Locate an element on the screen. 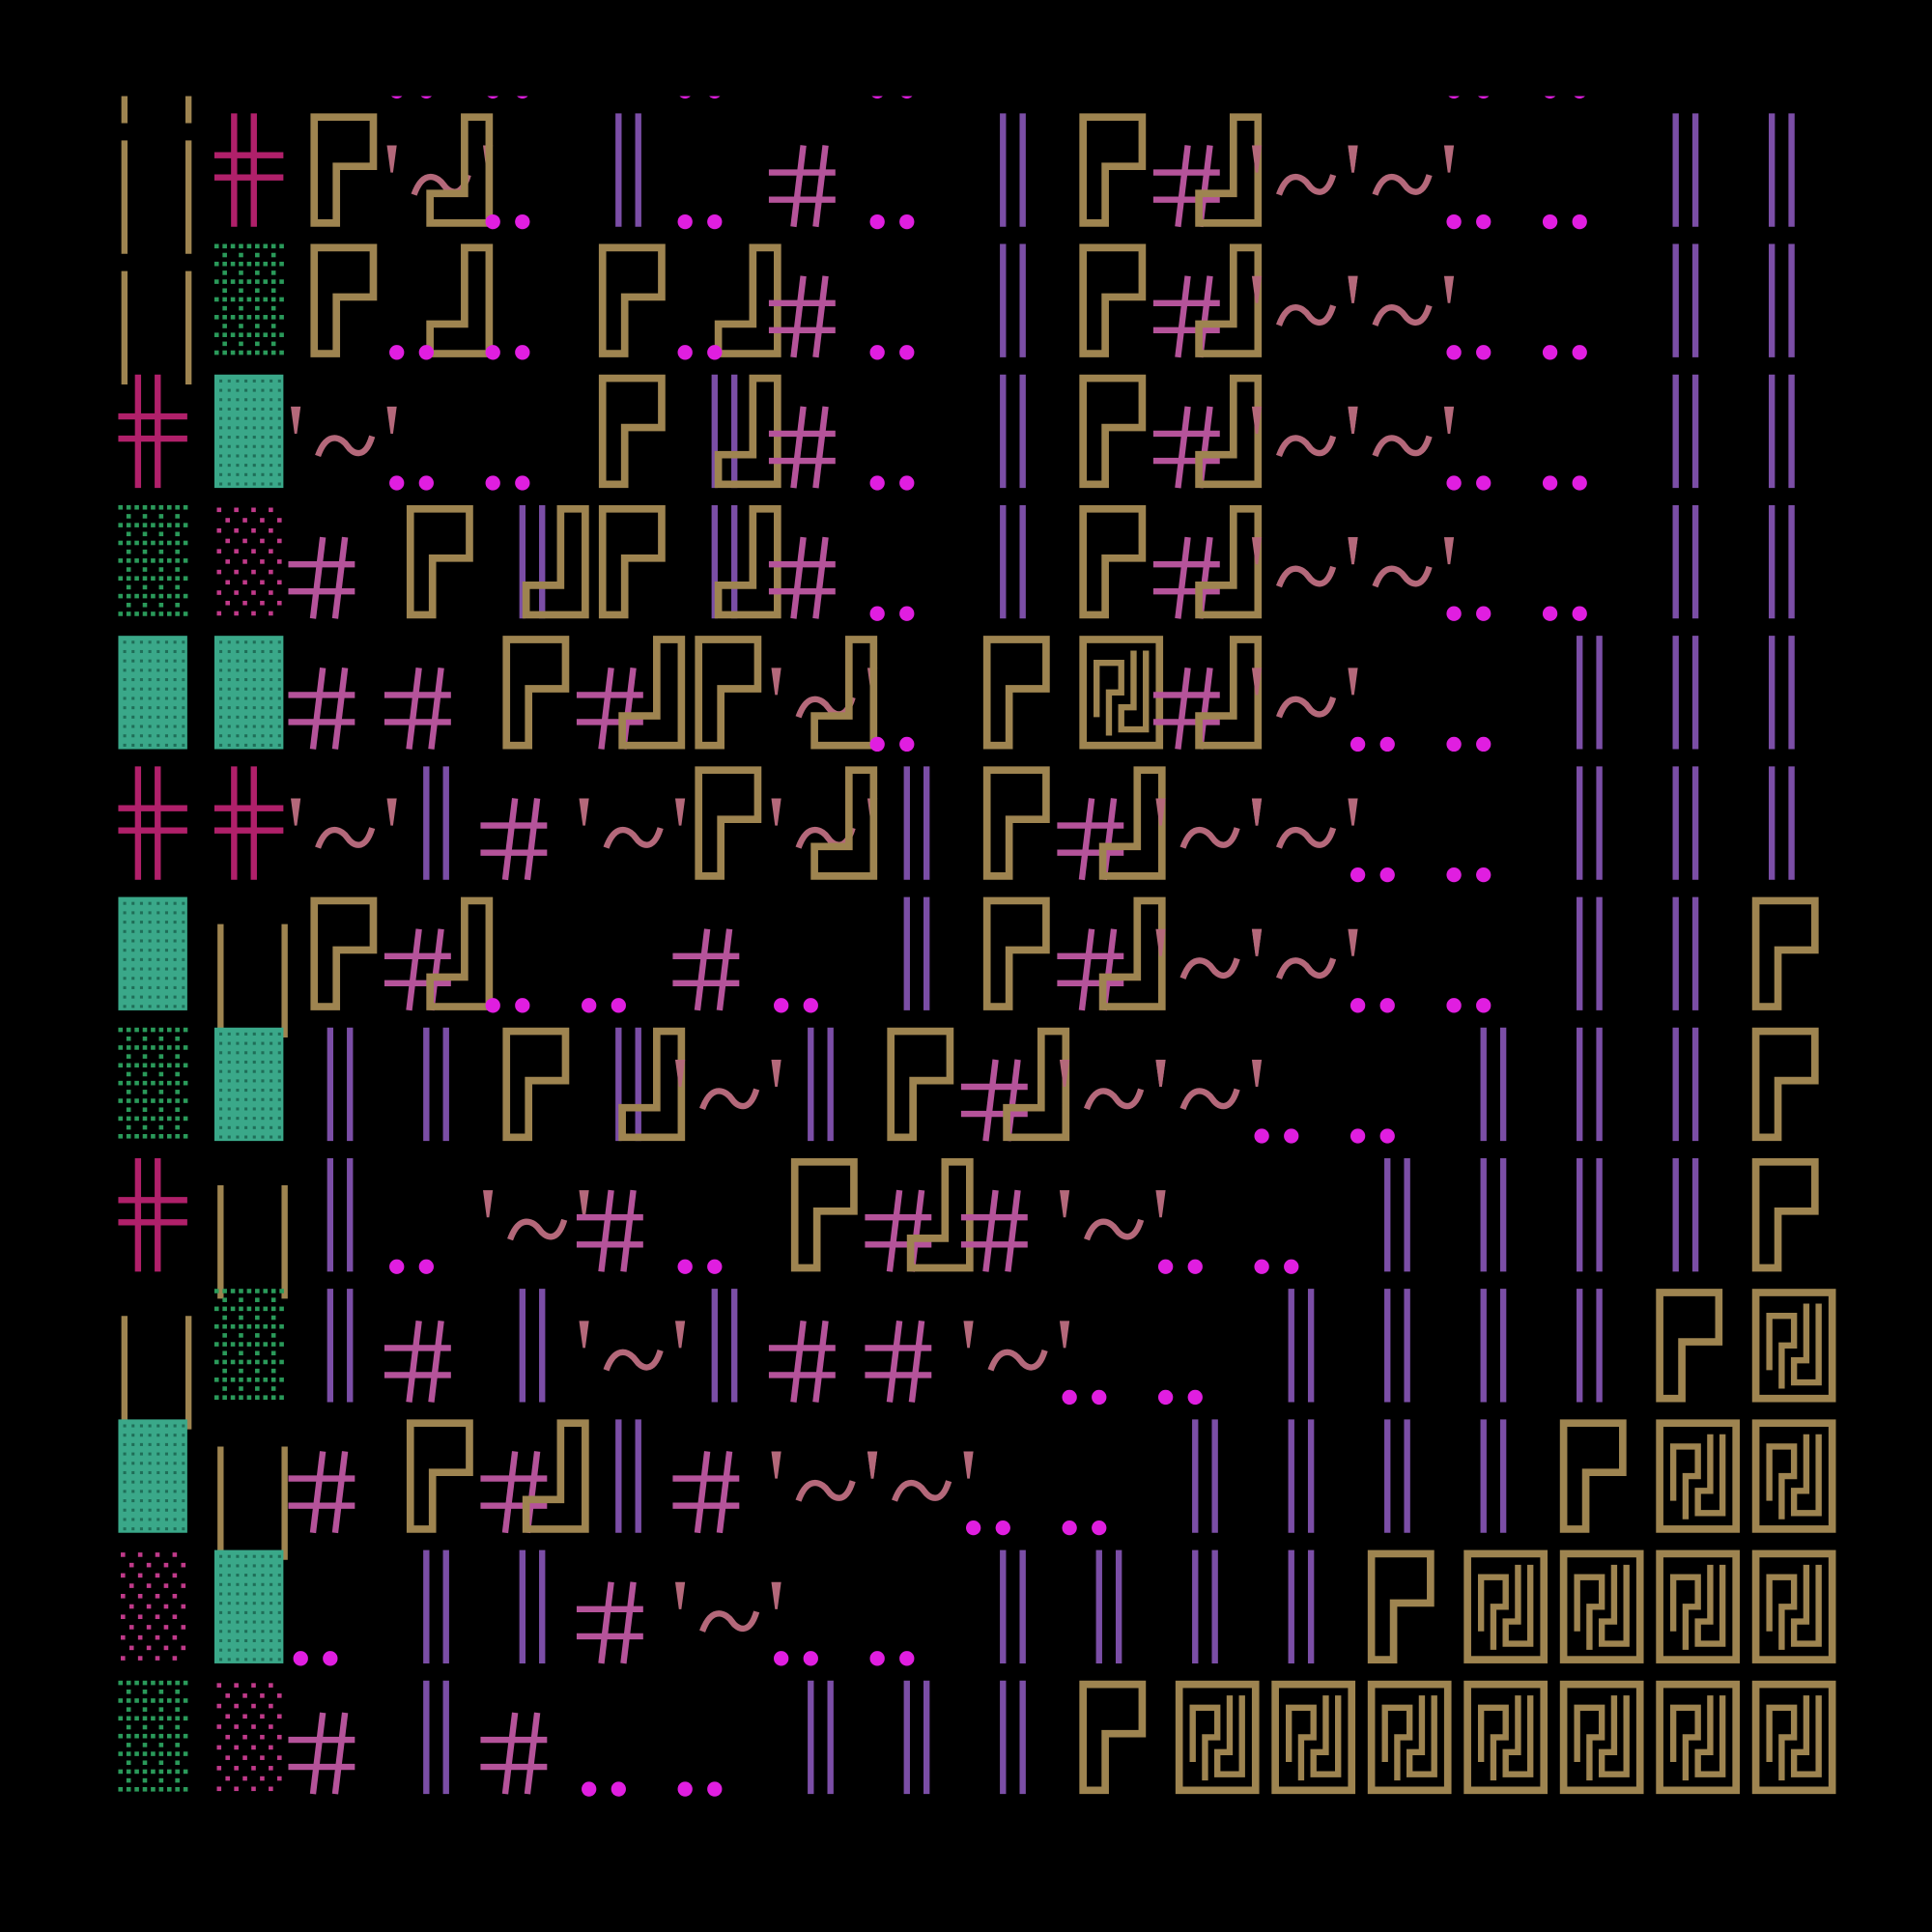 The image size is (1932, 1932). tilde is located at coordinates (1306, 576).